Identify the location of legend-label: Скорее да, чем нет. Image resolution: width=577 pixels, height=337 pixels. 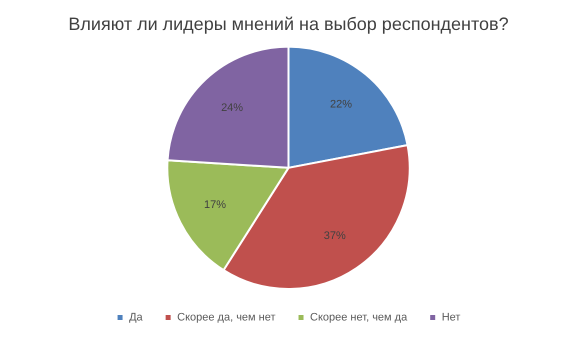
(226, 318).